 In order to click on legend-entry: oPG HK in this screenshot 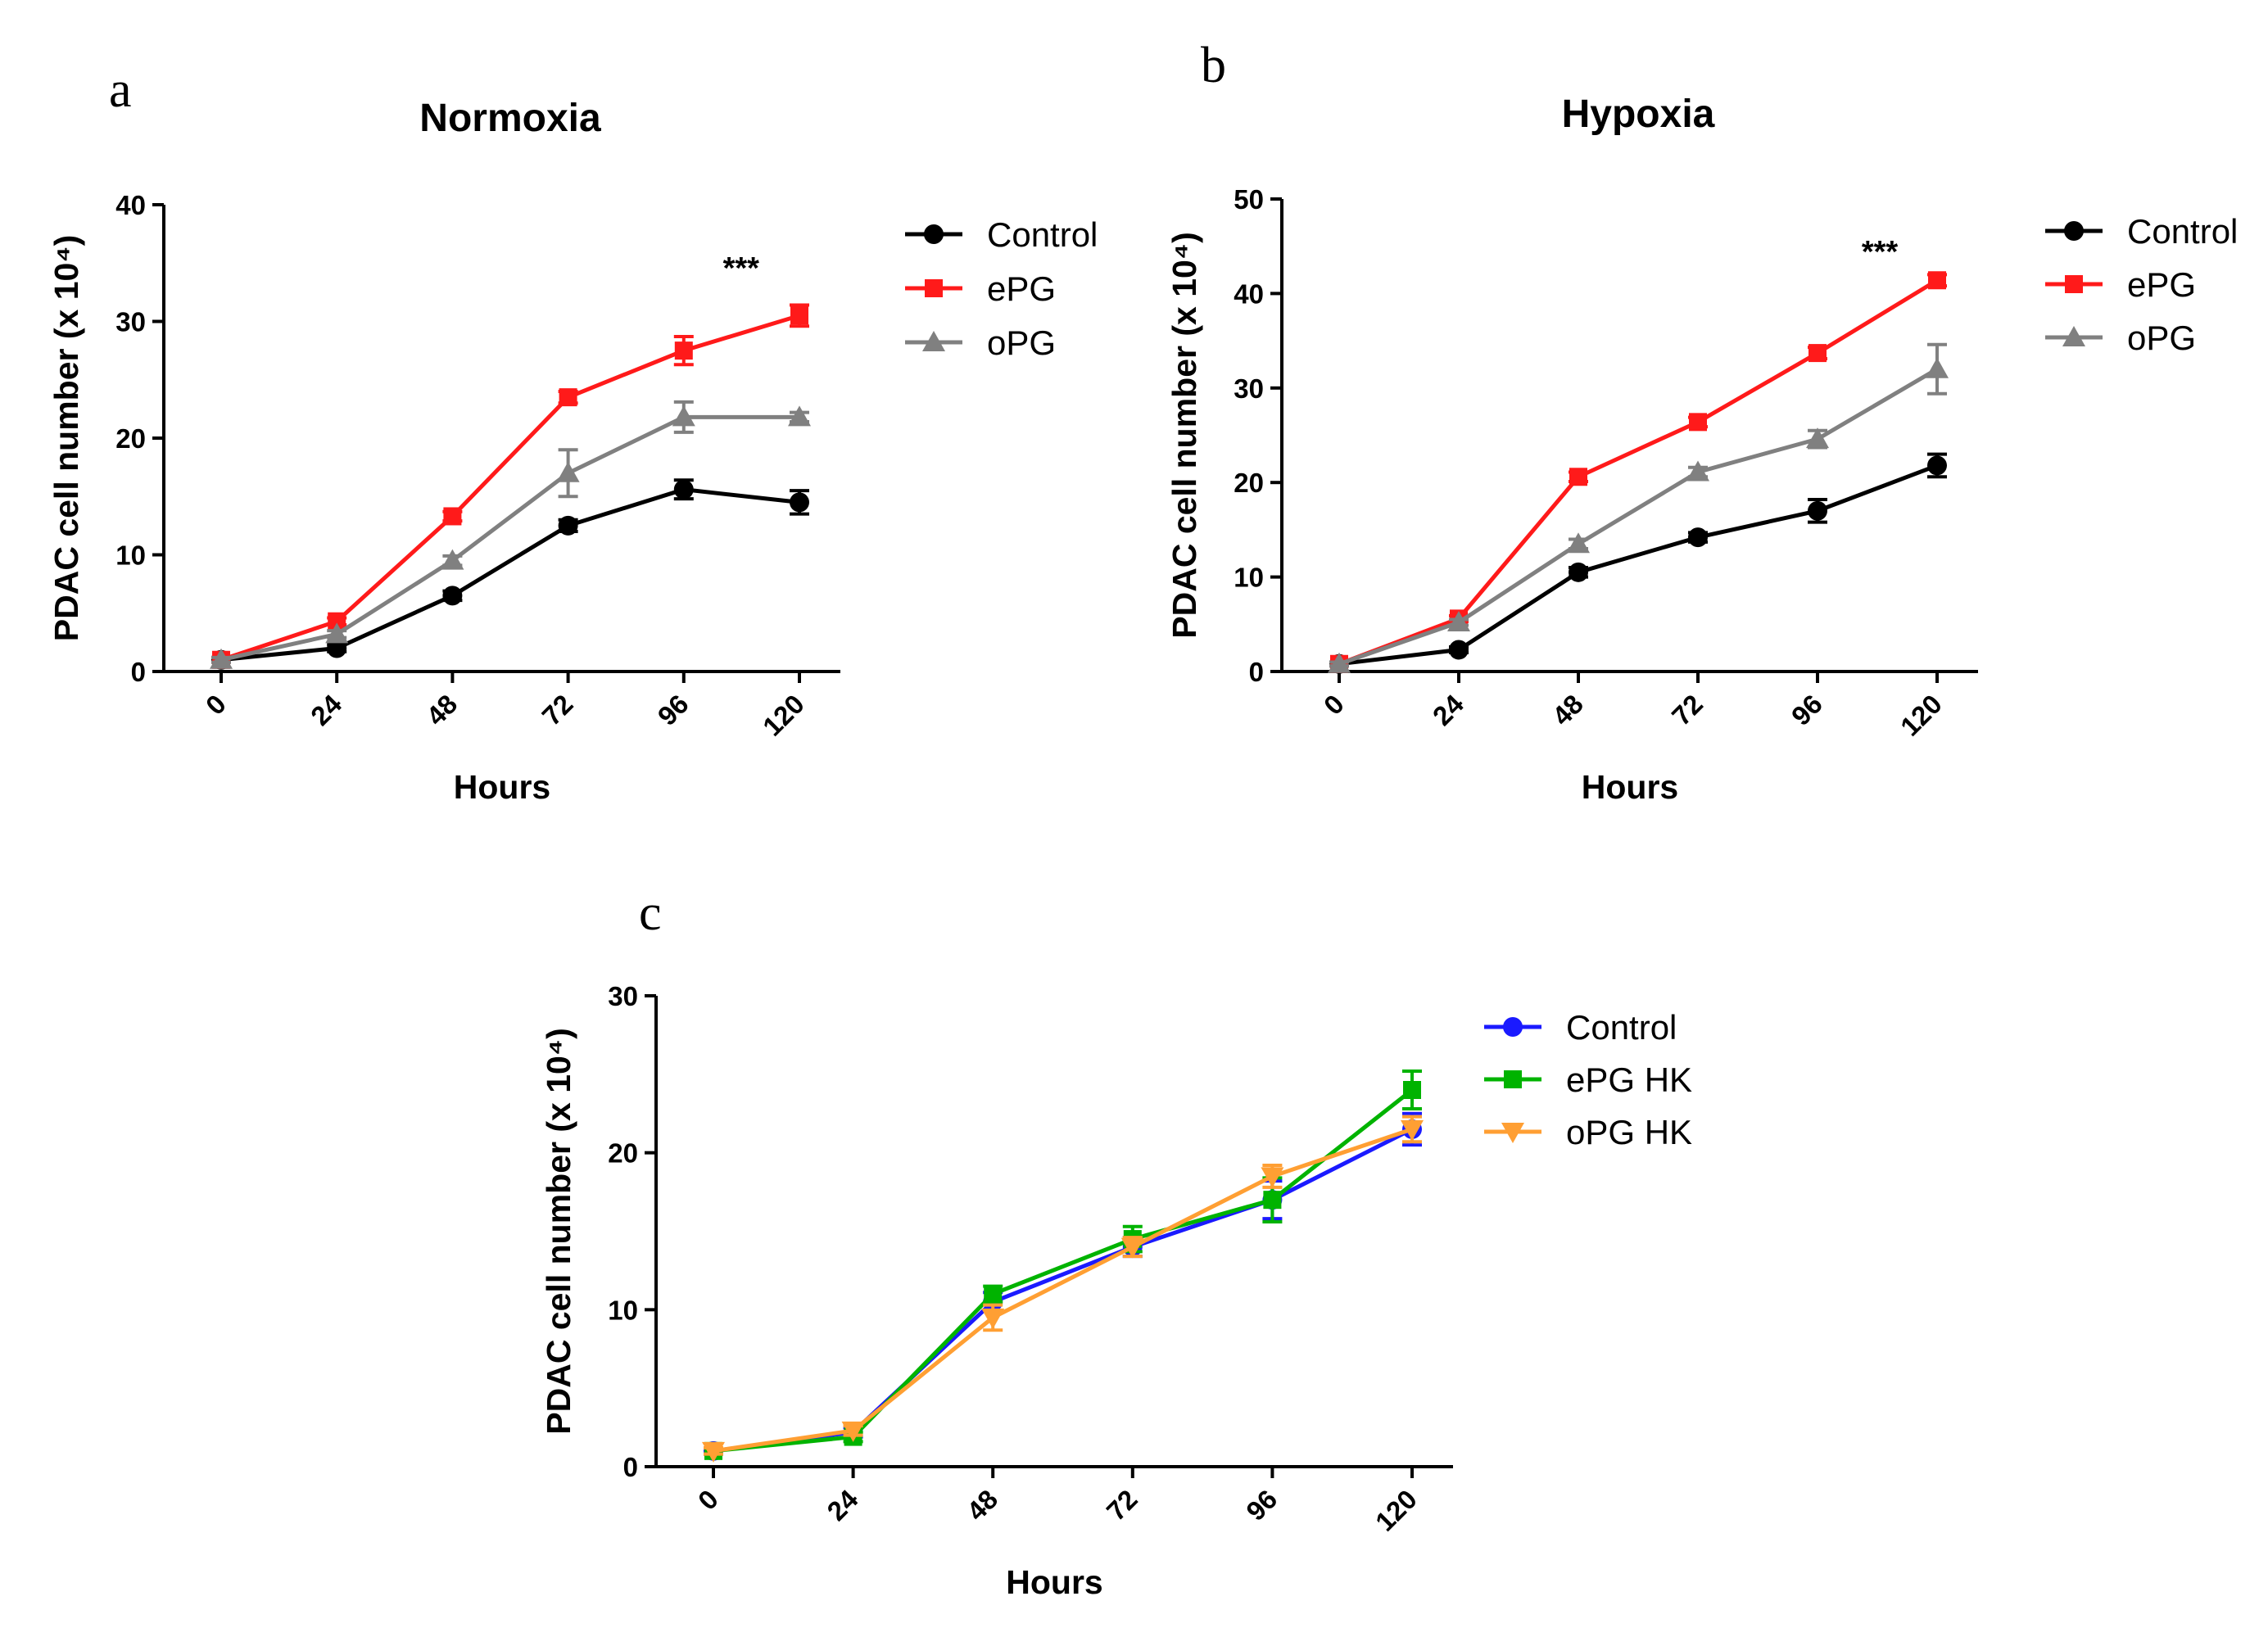, I will do `click(1588, 1132)`.